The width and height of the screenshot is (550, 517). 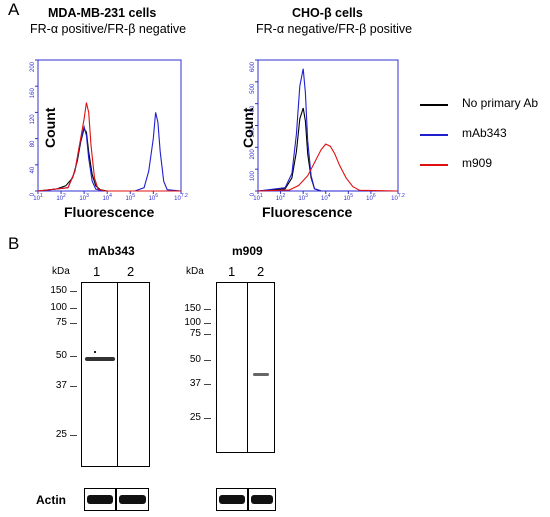 I want to click on left-lane-1: 1, so click(x=97, y=271).